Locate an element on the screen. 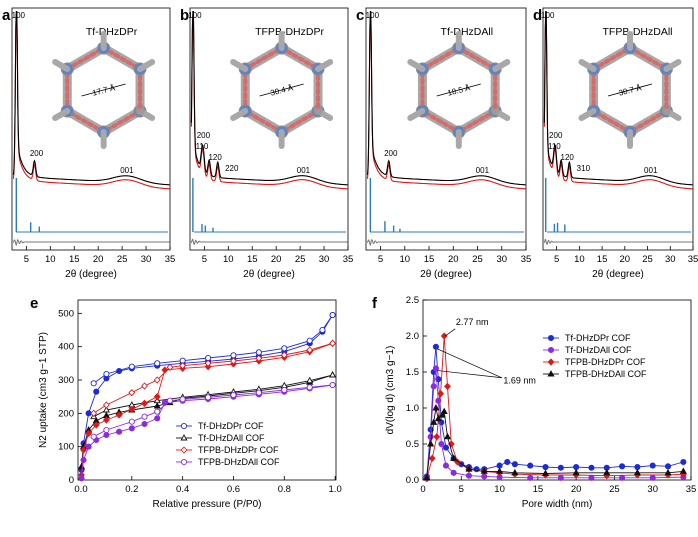 The height and width of the screenshot is (537, 698). legend-entry: TFPB-DHzDAll COF is located at coordinates (606, 374).